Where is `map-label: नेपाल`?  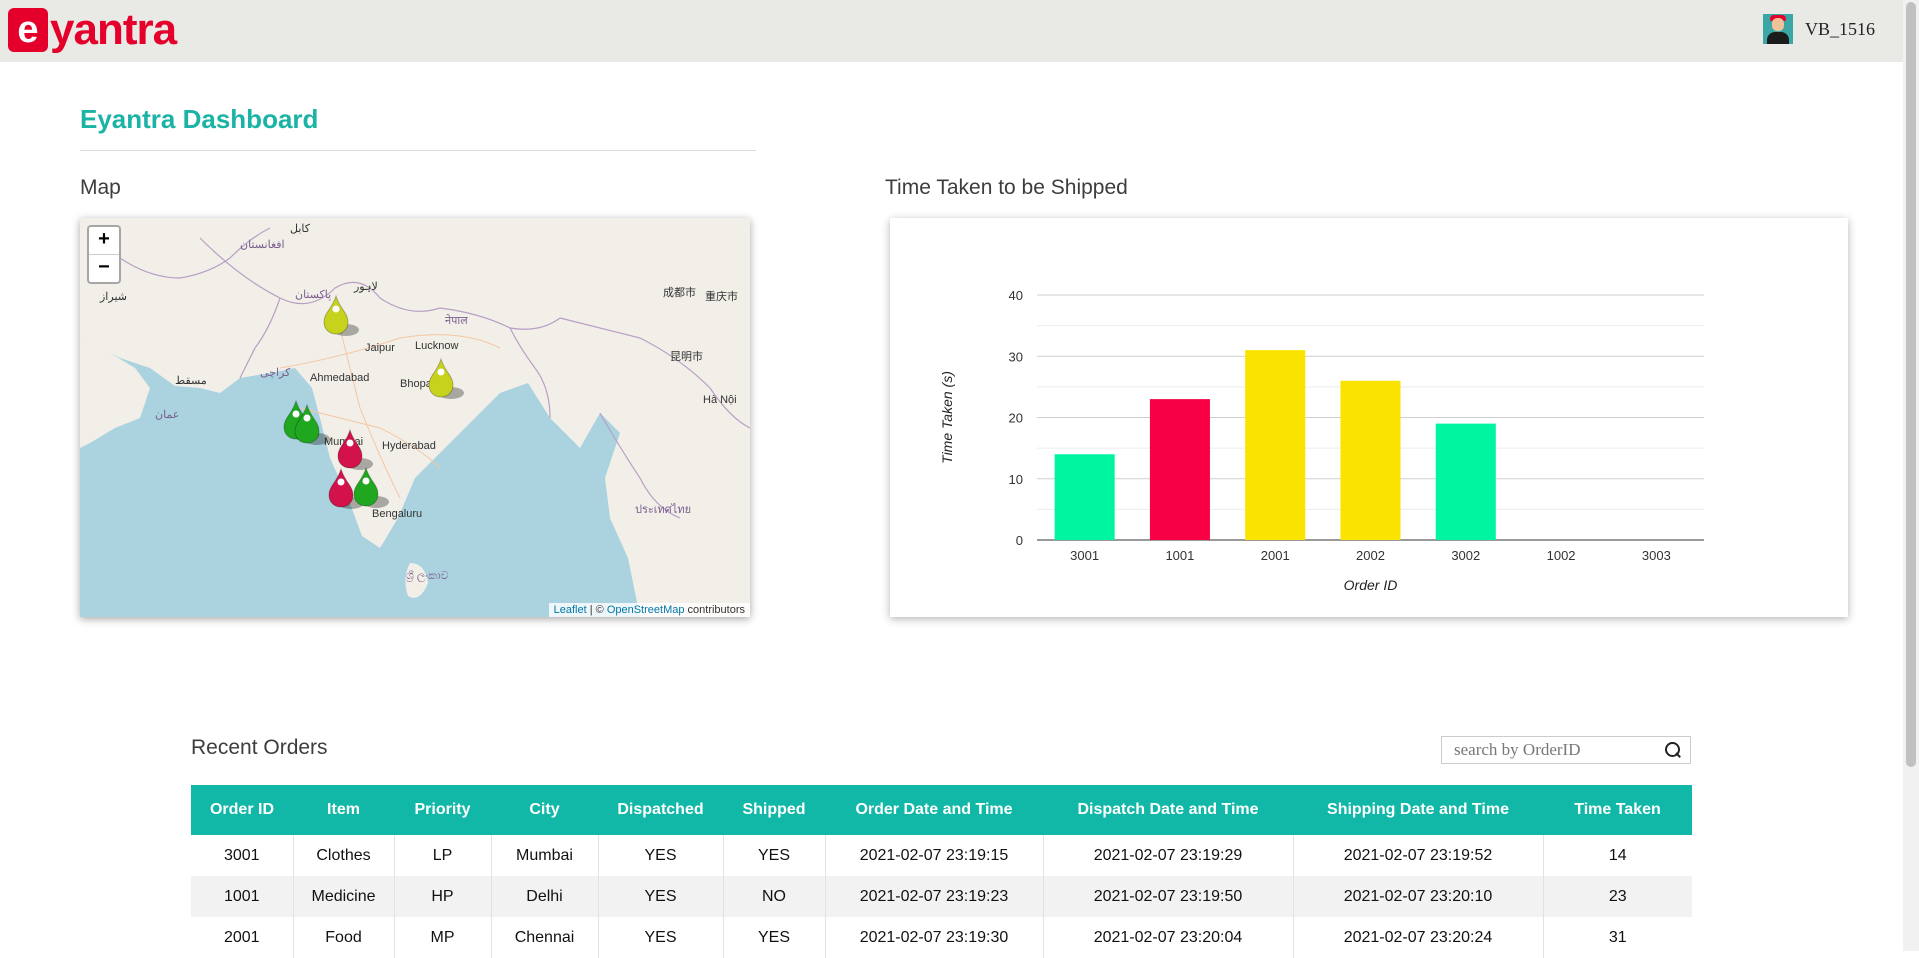 map-label: नेपाल is located at coordinates (456, 321).